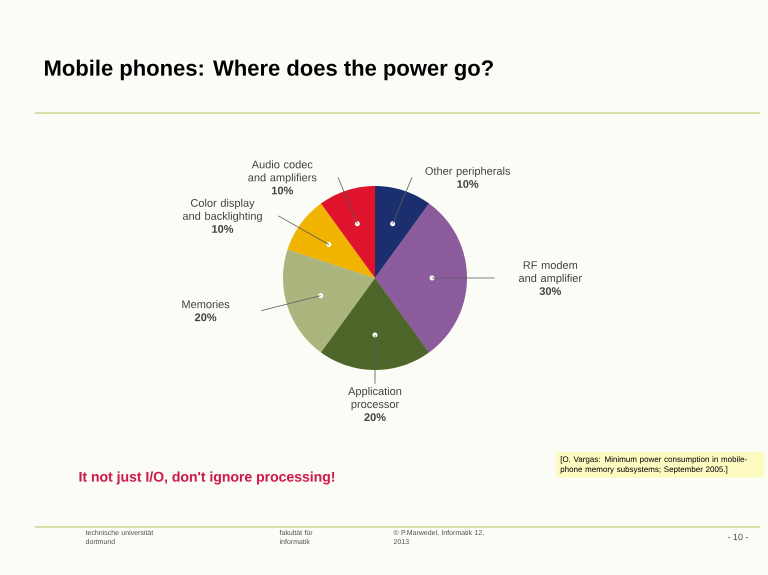 This screenshot has height=575, width=768. What do you see at coordinates (375, 398) in the screenshot?
I see `slice-label: Application processor` at bounding box center [375, 398].